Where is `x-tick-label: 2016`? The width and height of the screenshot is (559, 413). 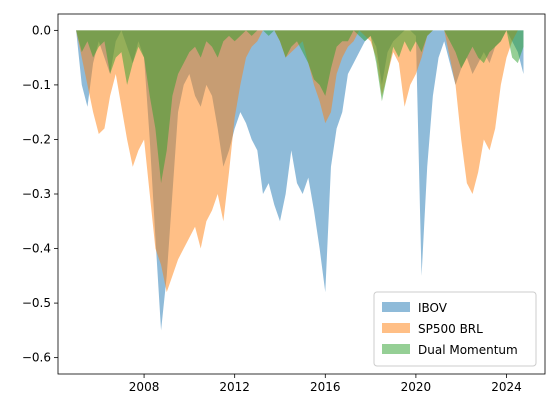
x-tick-label: 2016 is located at coordinates (325, 387).